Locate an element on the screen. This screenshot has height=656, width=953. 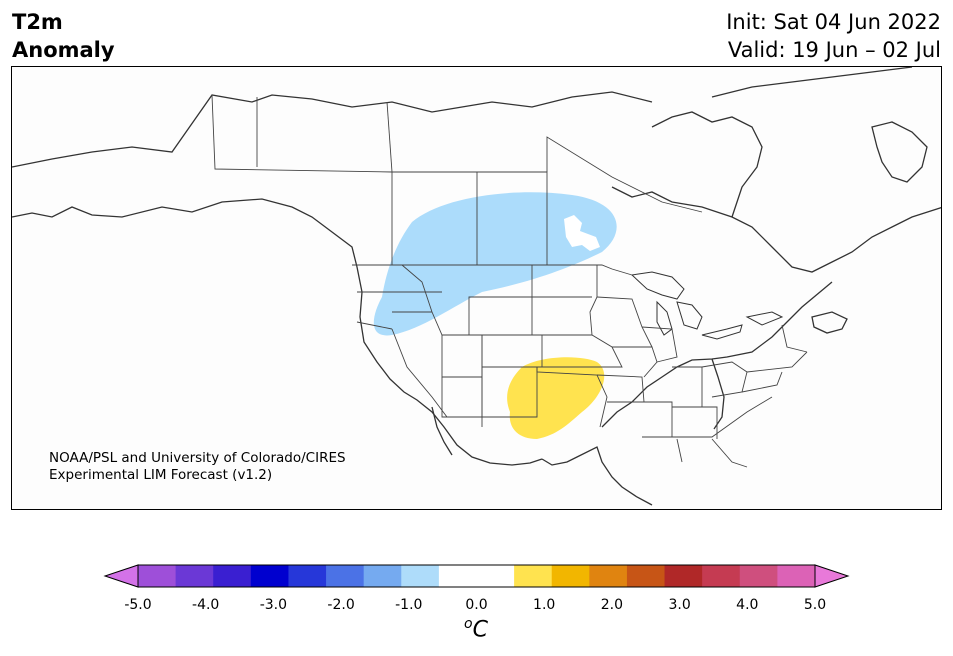
colorbar-border is located at coordinates (476, 576).